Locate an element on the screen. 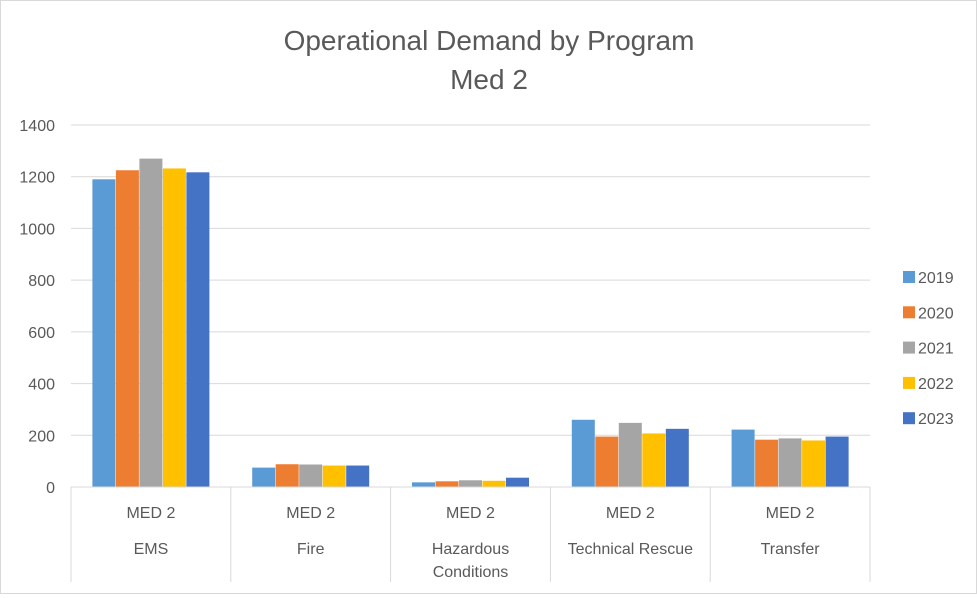  legend-swatch-2022 is located at coordinates (909, 382).